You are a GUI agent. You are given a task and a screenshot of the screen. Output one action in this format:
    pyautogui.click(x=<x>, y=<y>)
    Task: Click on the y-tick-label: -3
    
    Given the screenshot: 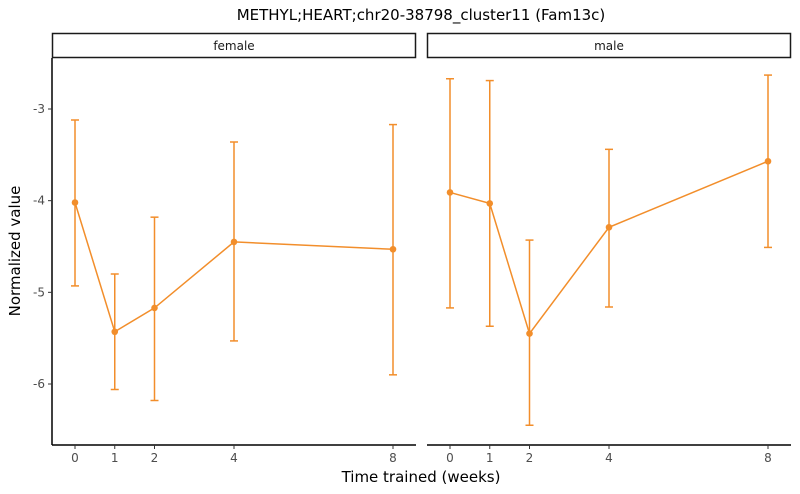 What is the action you would take?
    pyautogui.click(x=39, y=109)
    